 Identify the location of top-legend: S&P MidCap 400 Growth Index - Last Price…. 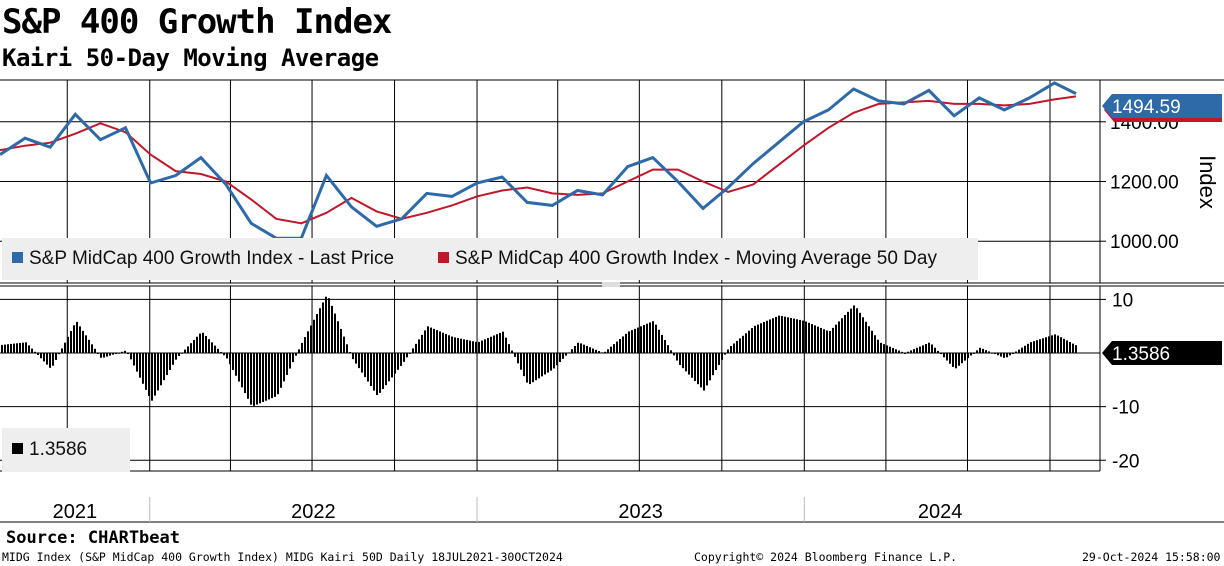
(490, 259).